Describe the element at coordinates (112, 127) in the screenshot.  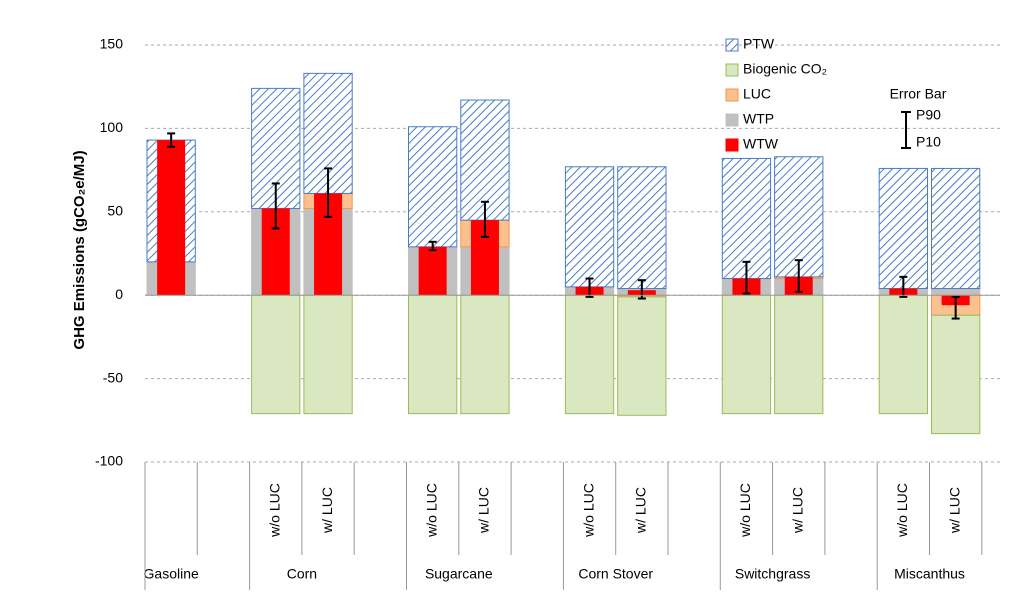
I see `y-tick-label: 100` at that location.